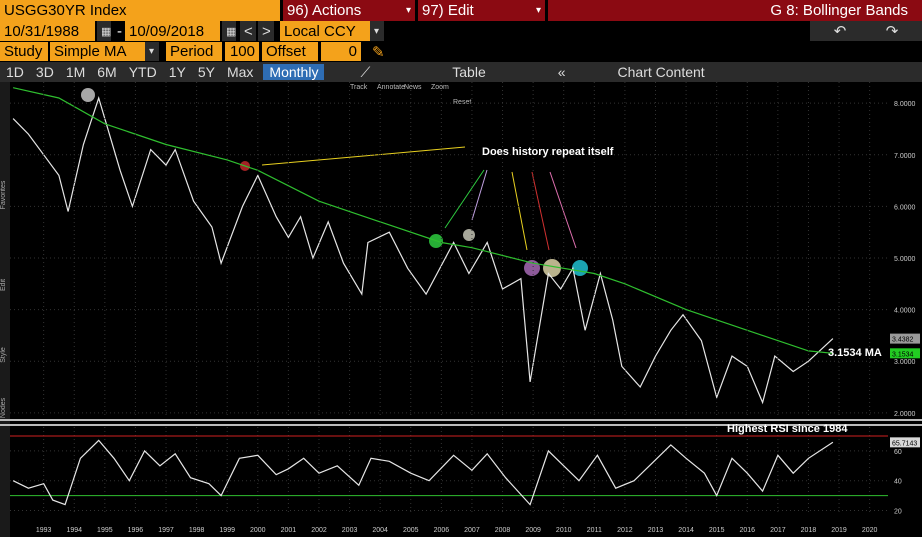 The width and height of the screenshot is (922, 537). What do you see at coordinates (787, 429) in the screenshot?
I see `annotation: Highest RSI since 1984` at bounding box center [787, 429].